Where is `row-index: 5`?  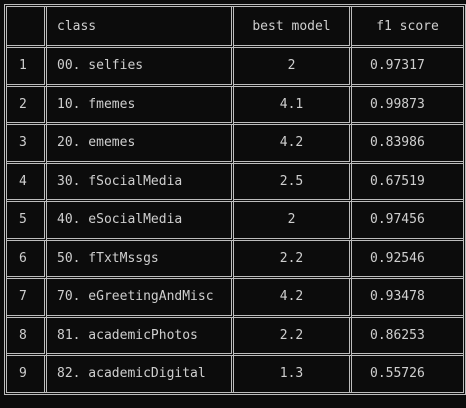 row-index: 5 is located at coordinates (27, 221).